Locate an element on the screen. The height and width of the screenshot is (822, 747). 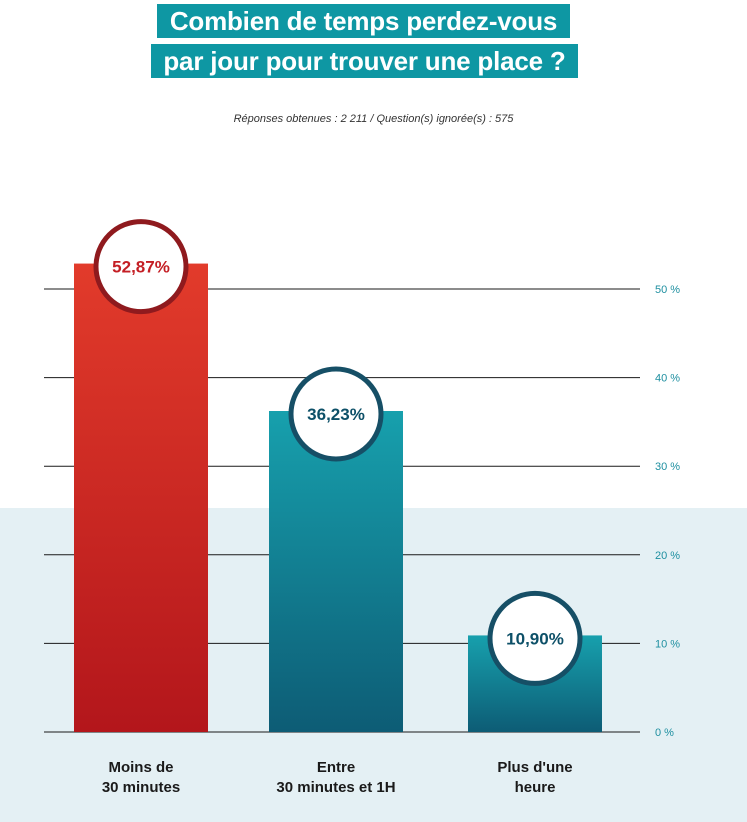
y-tick-label: 0 % is located at coordinates (664, 733).